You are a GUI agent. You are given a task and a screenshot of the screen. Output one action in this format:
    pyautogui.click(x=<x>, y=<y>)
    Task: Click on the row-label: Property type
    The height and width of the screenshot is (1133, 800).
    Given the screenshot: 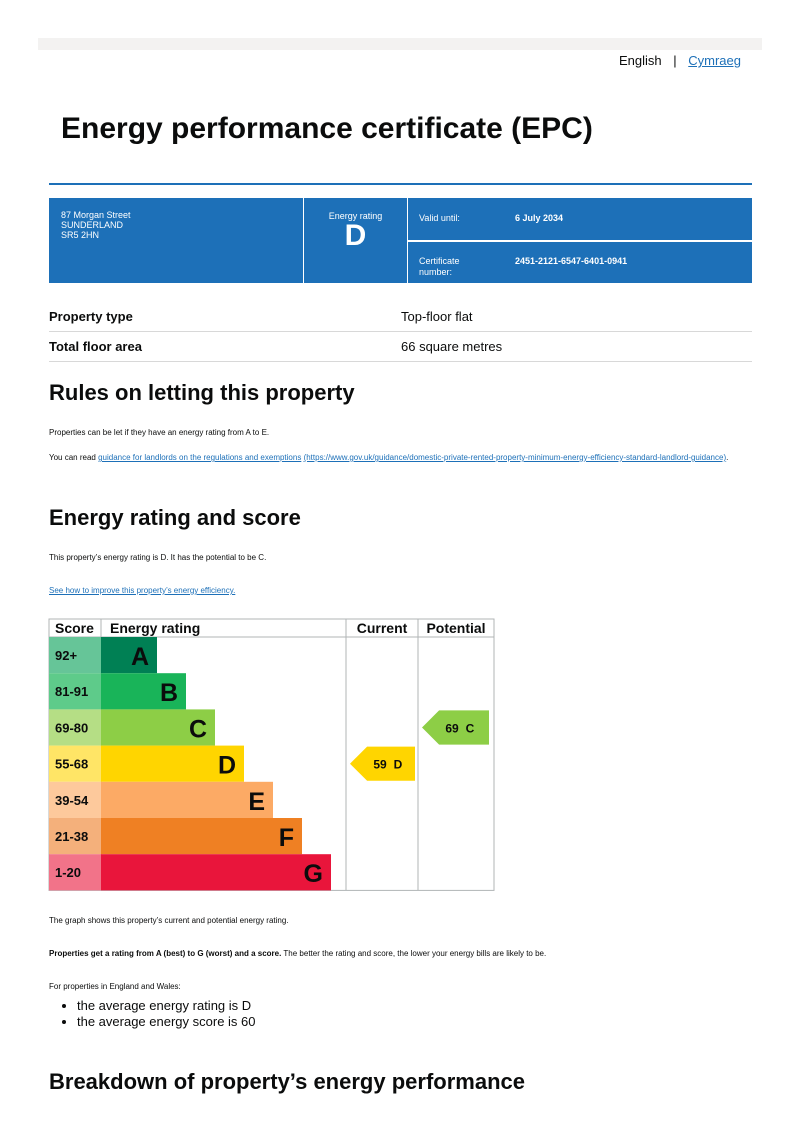 What is the action you would take?
    pyautogui.click(x=91, y=316)
    